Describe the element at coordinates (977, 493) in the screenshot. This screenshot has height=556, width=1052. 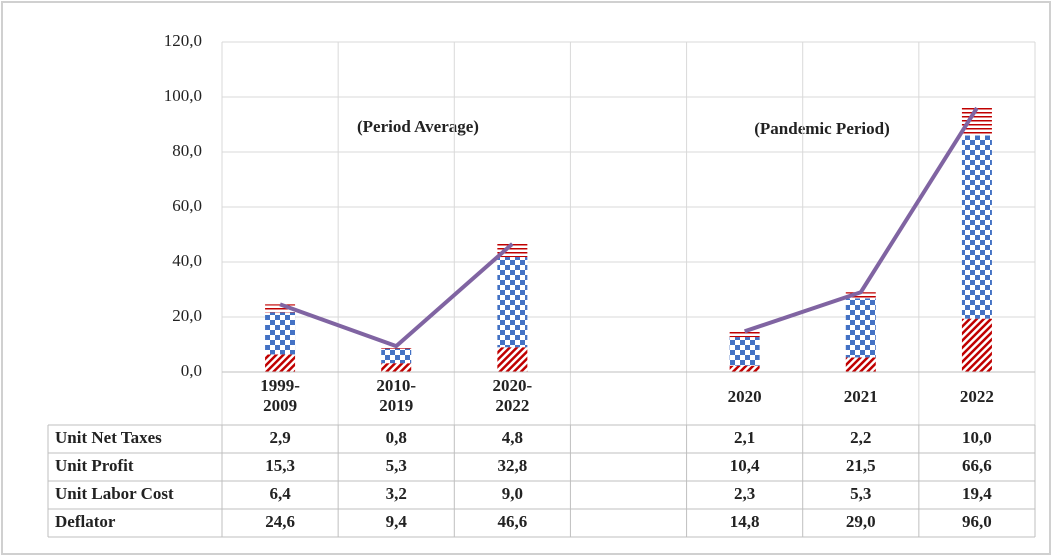
I see `table-value: 19,4` at that location.